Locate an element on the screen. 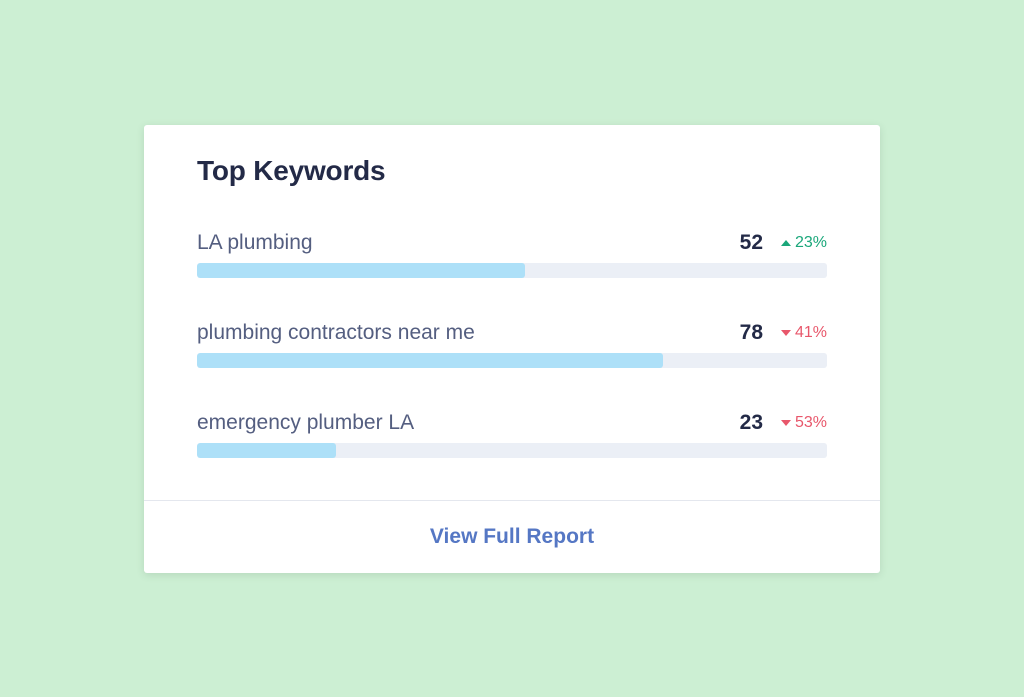  keyword-row: plumbing contractors near me 78 41% is located at coordinates (512, 362).